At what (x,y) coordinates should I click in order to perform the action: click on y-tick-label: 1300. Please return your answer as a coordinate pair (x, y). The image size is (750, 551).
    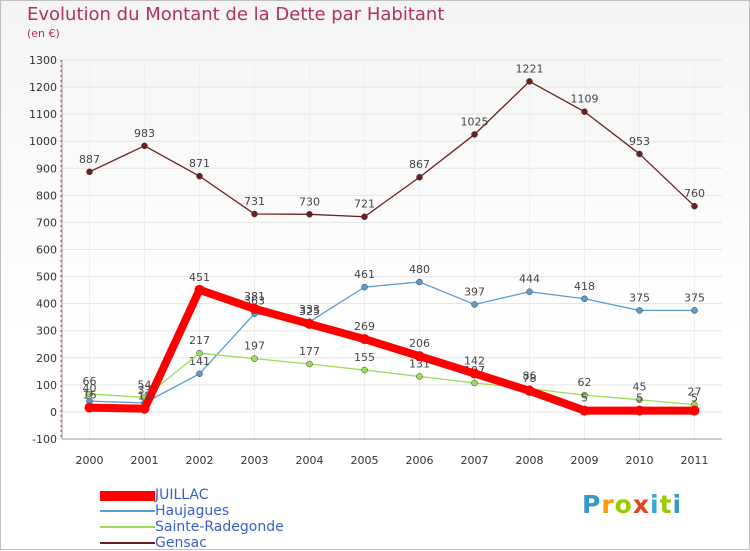
    Looking at the image, I should click on (43, 60).